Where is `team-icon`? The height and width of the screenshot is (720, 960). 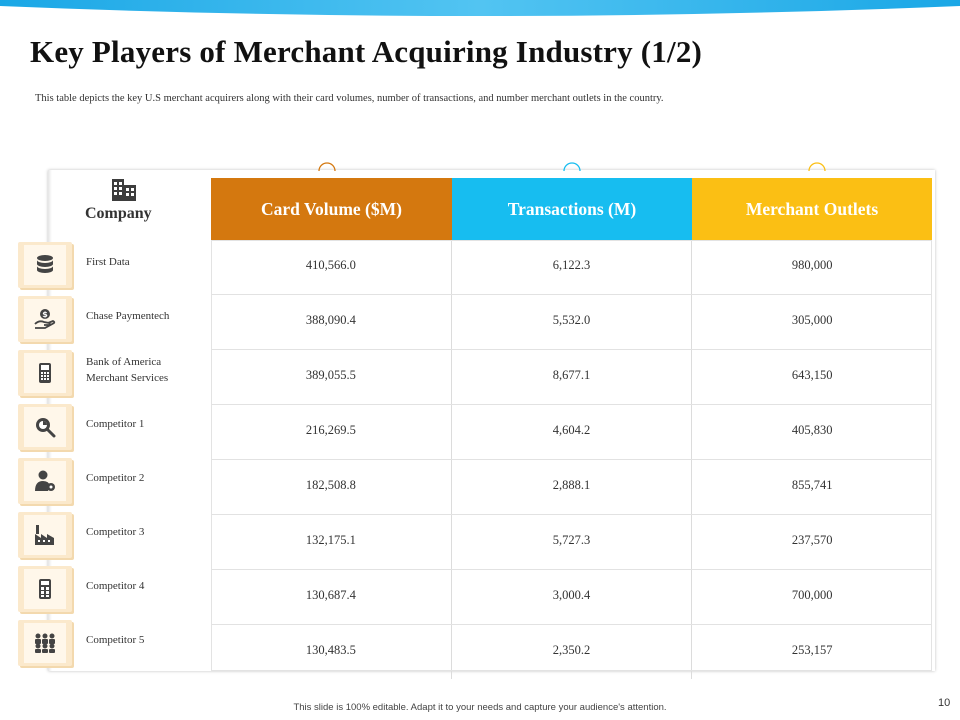 team-icon is located at coordinates (45, 643).